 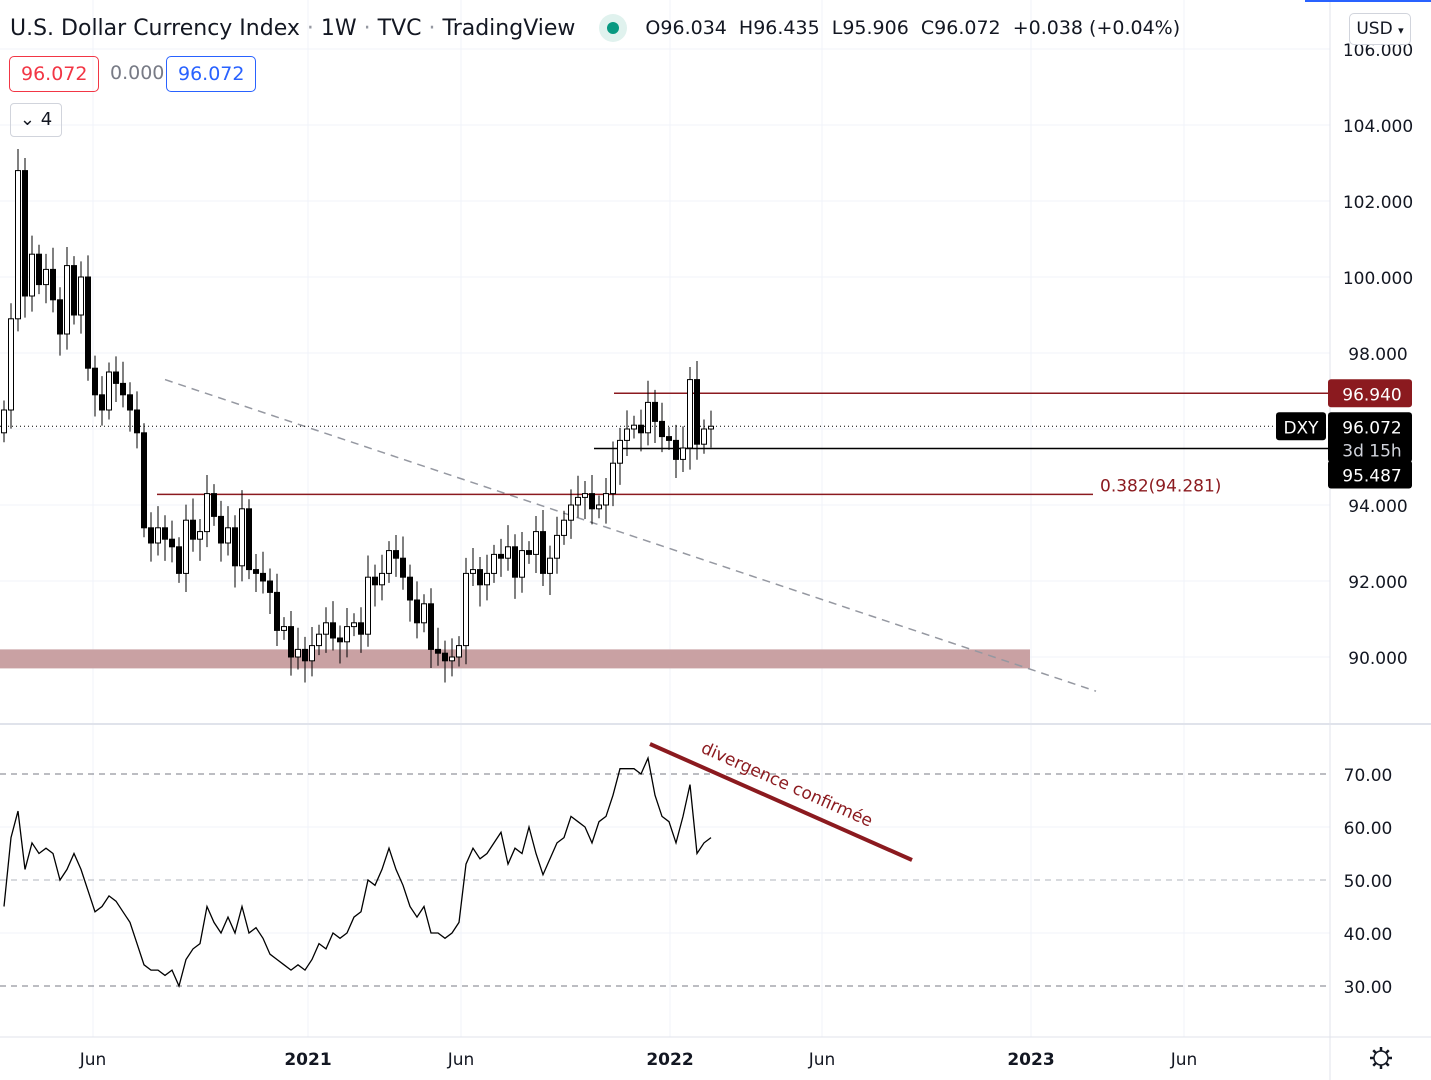 I want to click on support-price-label: 95.487, so click(x=1371, y=476).